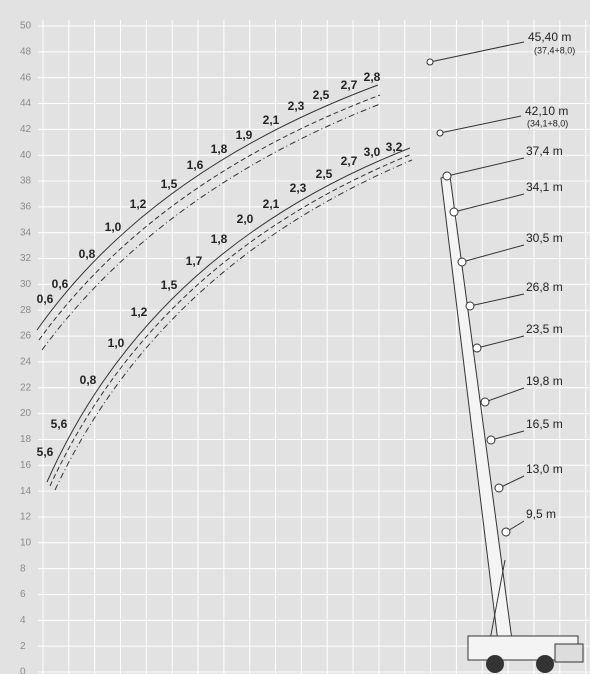 The width and height of the screenshot is (590, 674). I want to click on load-label: 2,8, so click(372, 77).